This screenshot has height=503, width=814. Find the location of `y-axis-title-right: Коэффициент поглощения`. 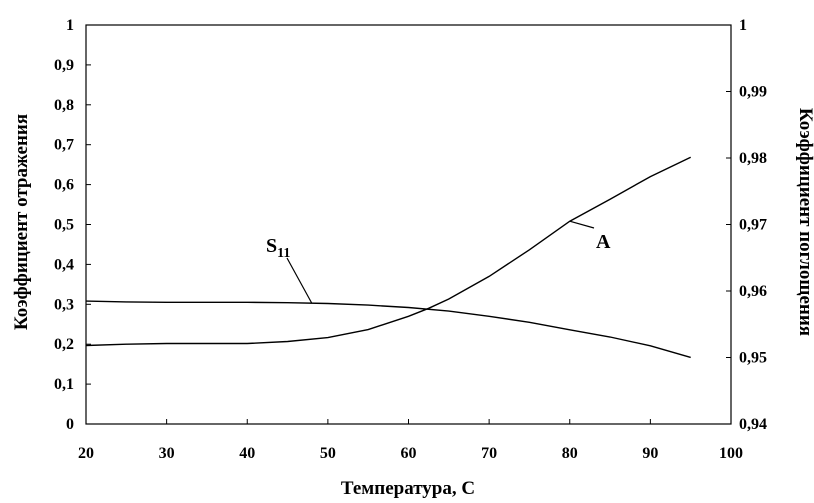

y-axis-title-right: Коэффициент поглощения is located at coordinates (804, 222).